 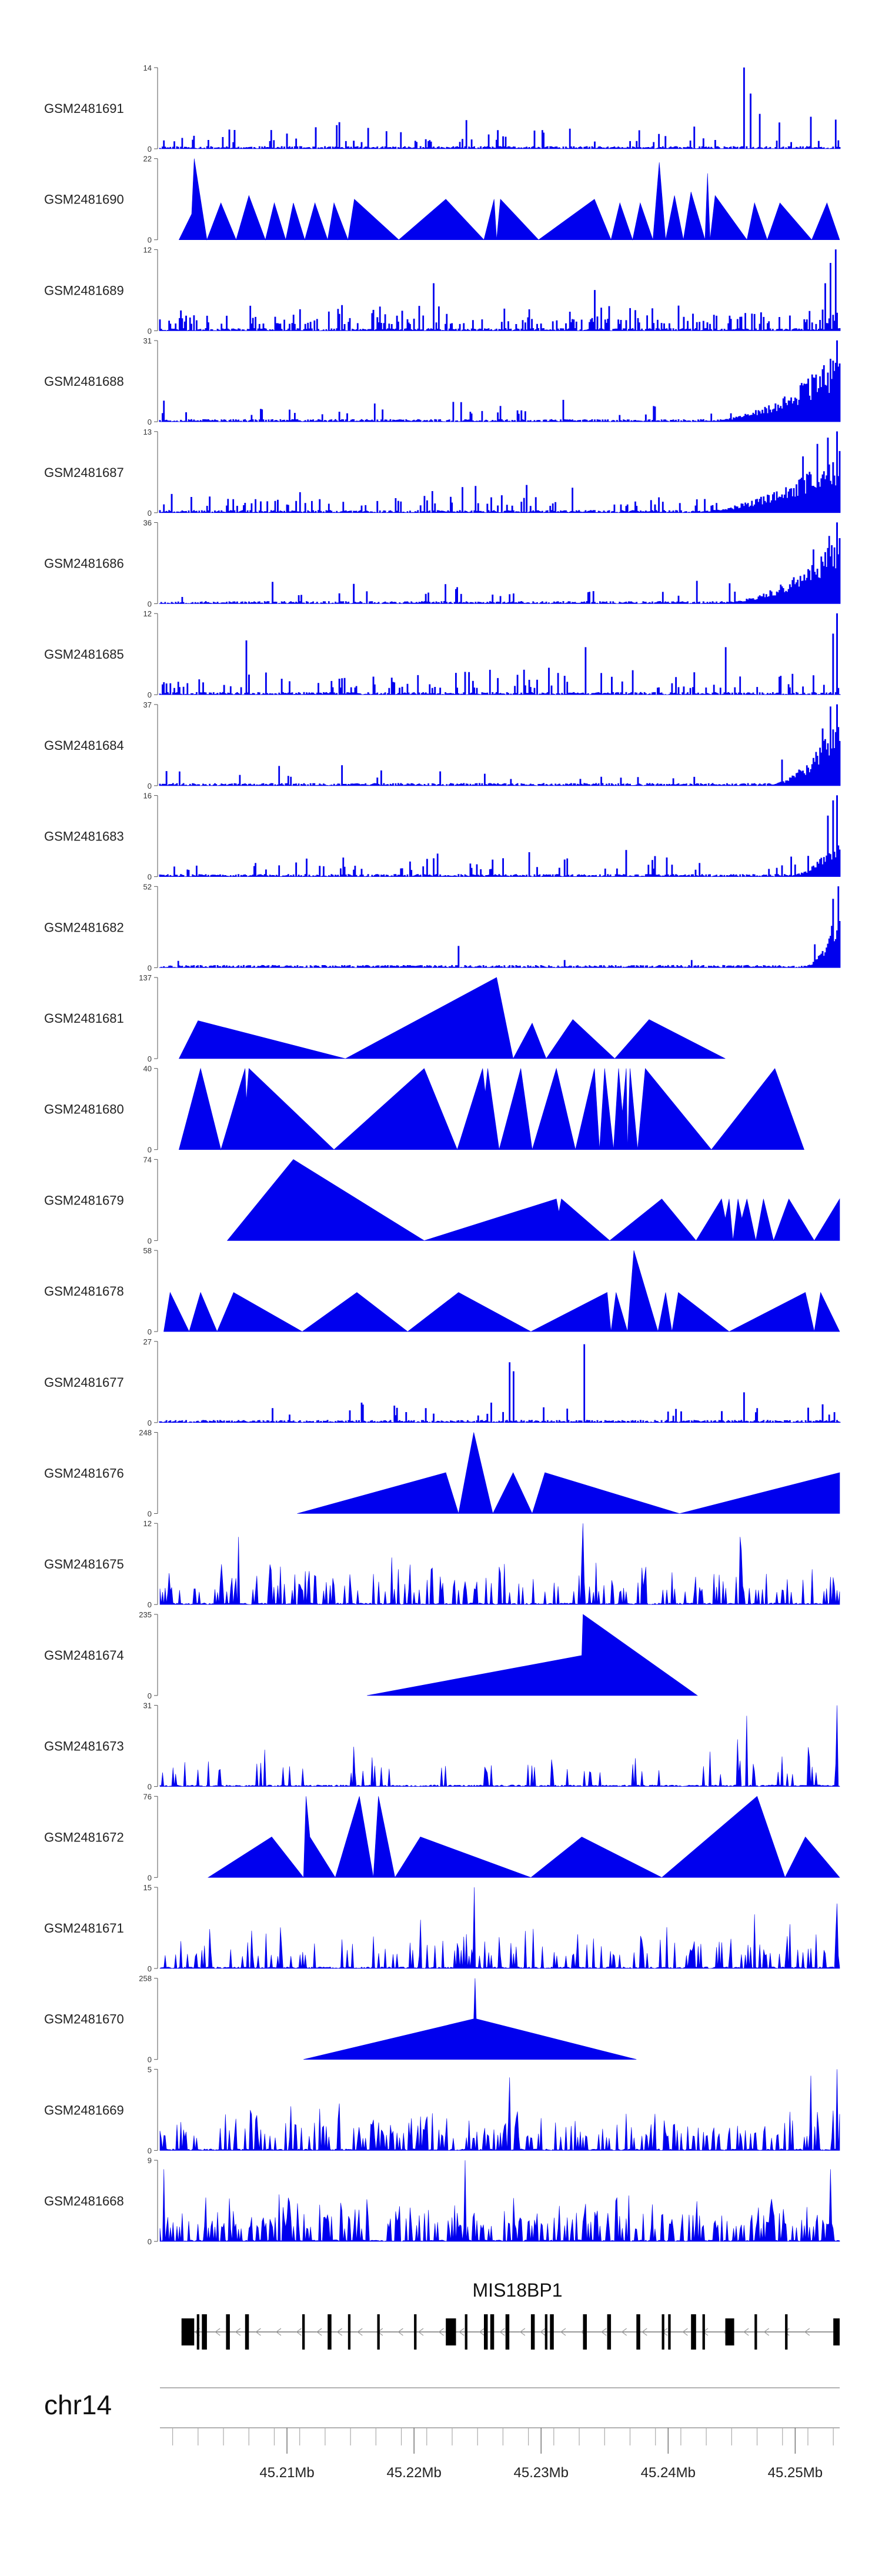 I want to click on track-label: GSM2481680, so click(x=84, y=1109).